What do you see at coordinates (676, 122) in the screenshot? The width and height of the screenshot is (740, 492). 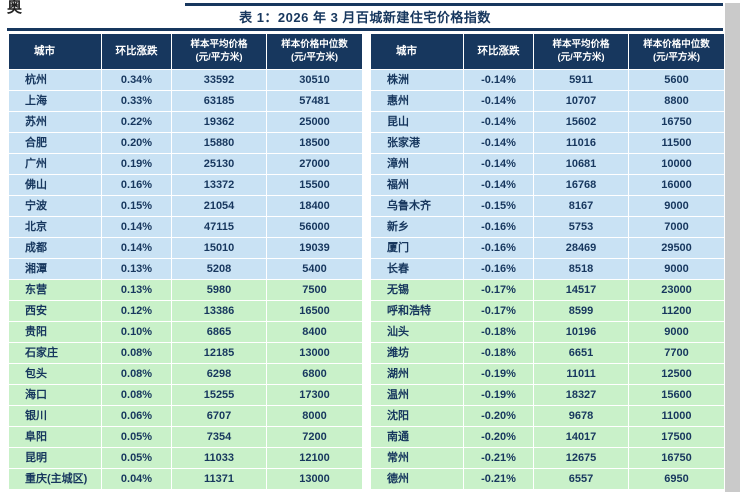 I see `median-price-cell: 16750` at bounding box center [676, 122].